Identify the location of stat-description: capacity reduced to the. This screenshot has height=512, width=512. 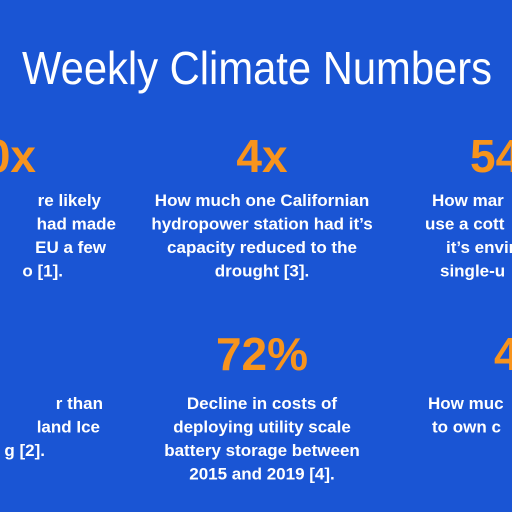
(262, 247).